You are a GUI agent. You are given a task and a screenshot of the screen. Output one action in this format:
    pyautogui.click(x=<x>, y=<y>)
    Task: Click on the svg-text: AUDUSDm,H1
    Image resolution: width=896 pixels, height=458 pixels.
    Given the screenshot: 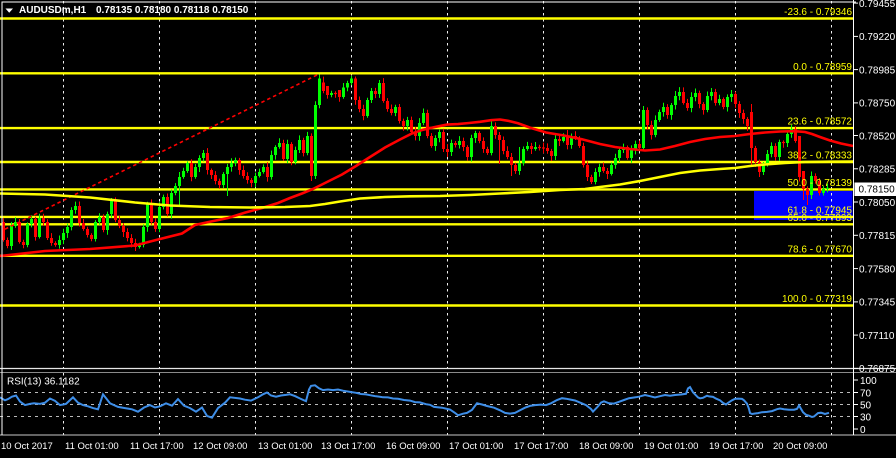 What is the action you would take?
    pyautogui.click(x=53, y=10)
    